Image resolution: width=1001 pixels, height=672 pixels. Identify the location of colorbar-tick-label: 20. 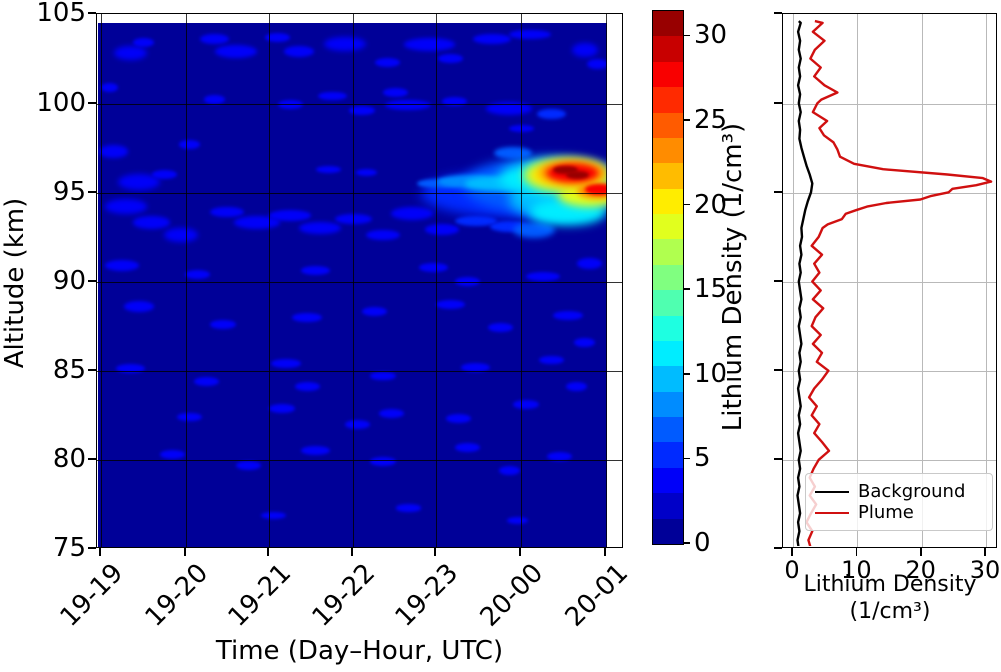
(711, 204).